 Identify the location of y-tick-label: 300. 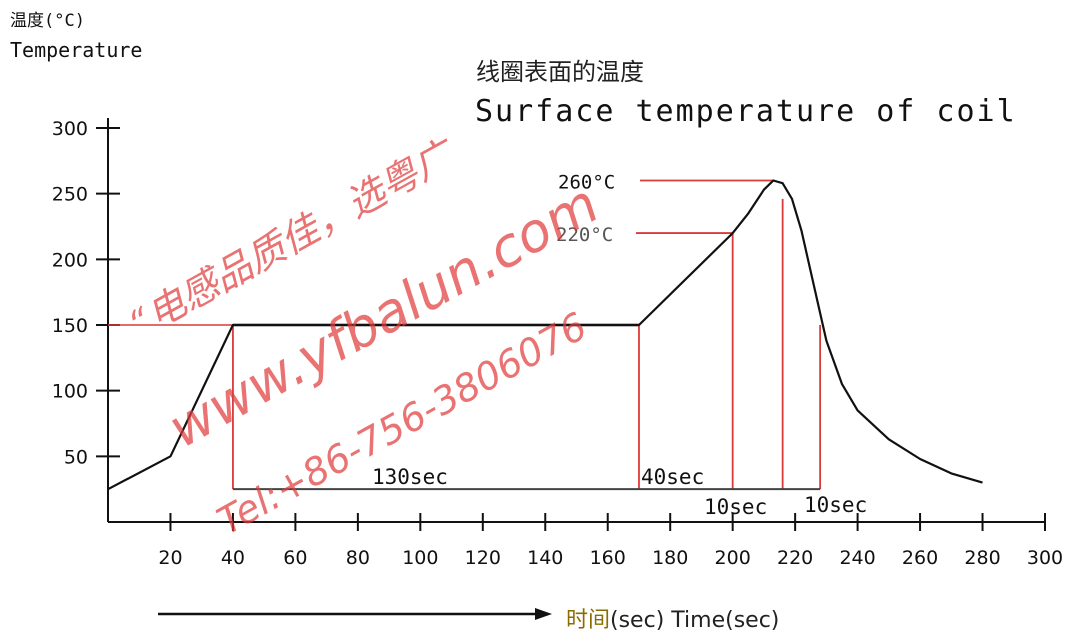
(70, 129).